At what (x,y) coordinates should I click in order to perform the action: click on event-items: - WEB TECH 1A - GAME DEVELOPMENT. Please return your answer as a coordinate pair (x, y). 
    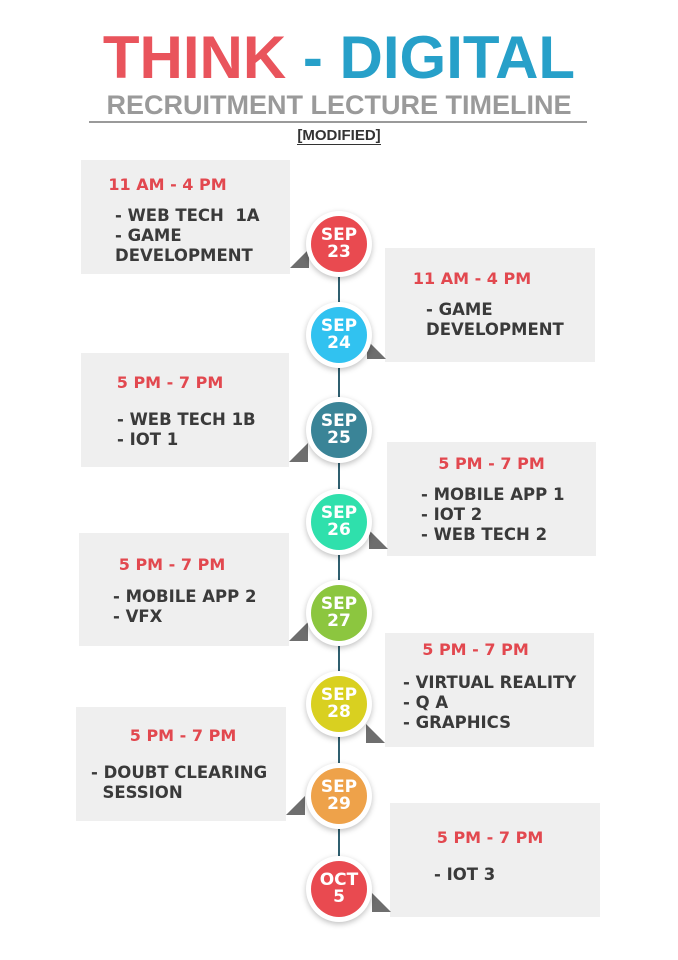
    Looking at the image, I should click on (187, 236).